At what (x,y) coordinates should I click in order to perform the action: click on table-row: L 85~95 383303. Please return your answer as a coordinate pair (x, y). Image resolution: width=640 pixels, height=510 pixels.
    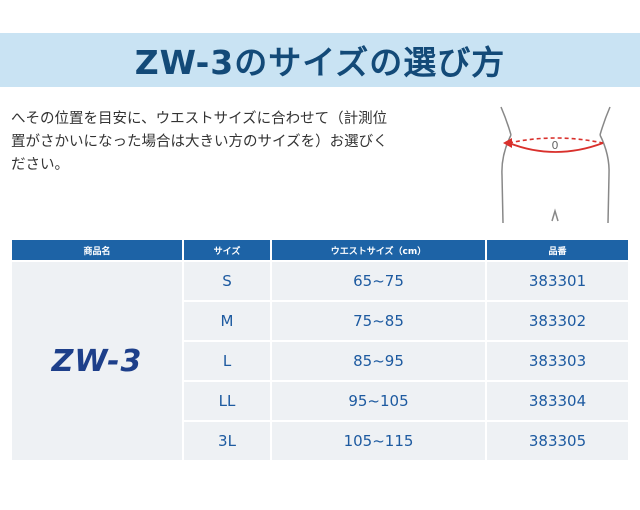
    Looking at the image, I should click on (320, 361).